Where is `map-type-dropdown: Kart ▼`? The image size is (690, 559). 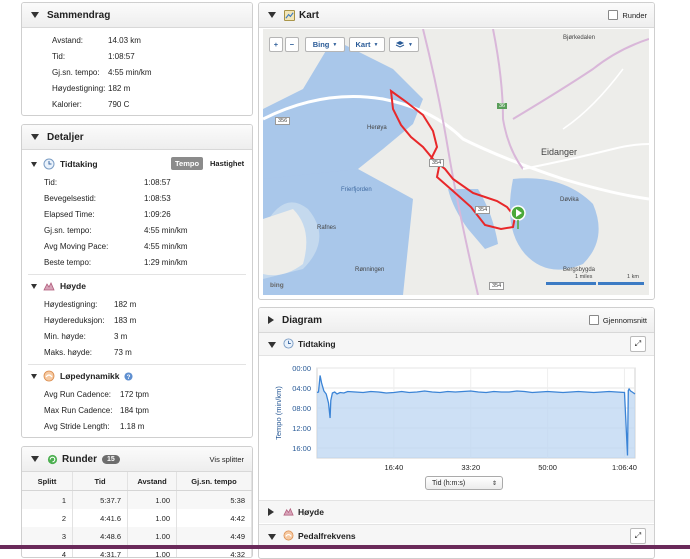
map-type-dropdown: Kart ▼ is located at coordinates (367, 44).